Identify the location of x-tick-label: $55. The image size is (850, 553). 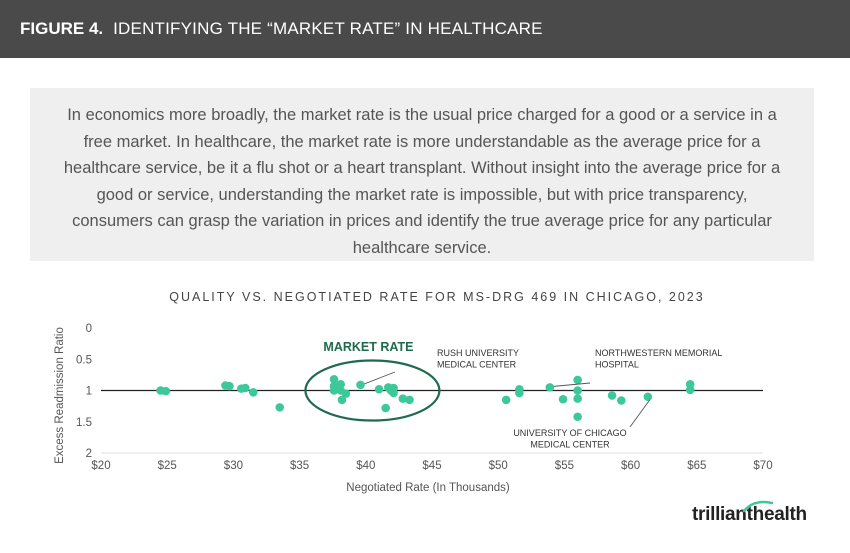
(564, 466).